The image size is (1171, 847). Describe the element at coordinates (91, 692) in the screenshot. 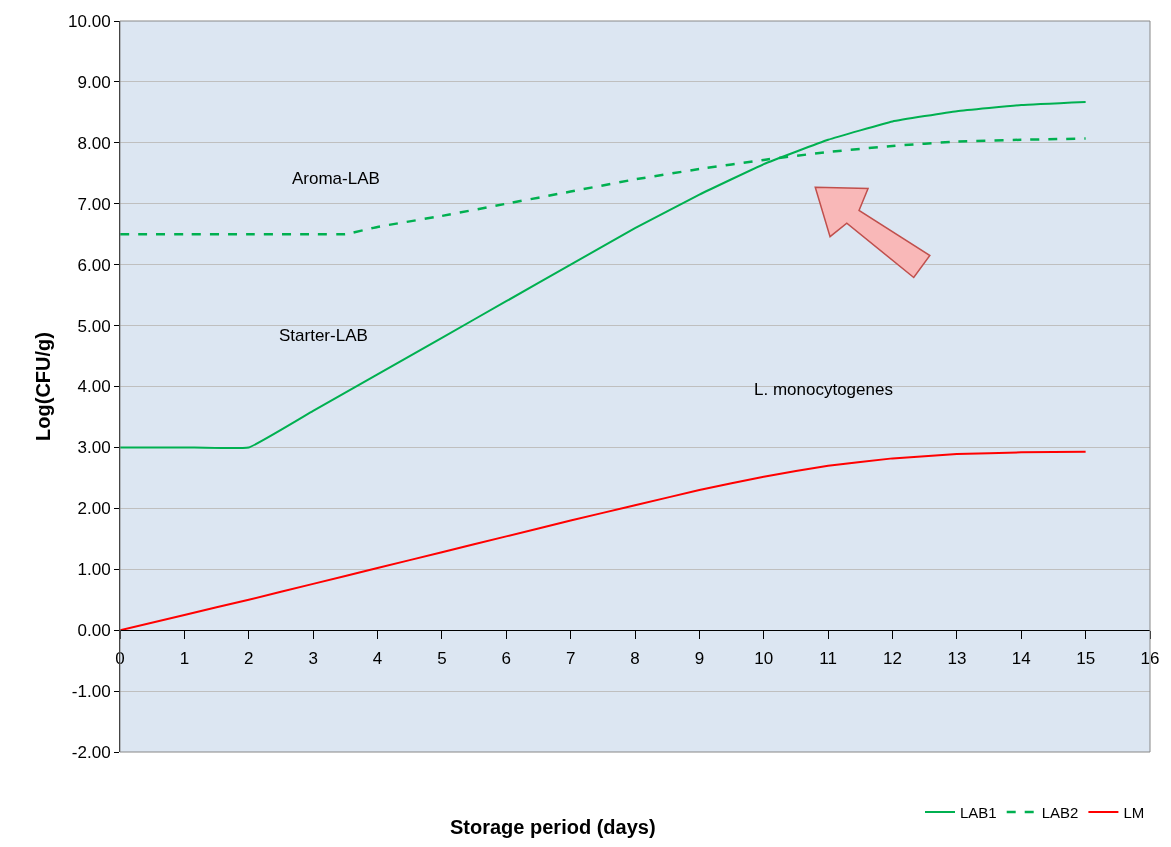

I see `y-tick-label: -1.00` at that location.